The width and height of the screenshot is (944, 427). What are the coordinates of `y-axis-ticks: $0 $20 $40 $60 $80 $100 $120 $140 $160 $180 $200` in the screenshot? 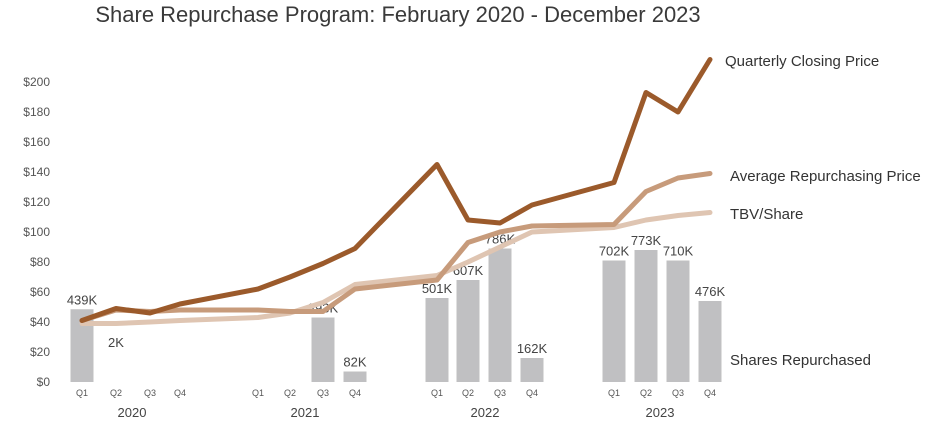 It's located at (36, 232).